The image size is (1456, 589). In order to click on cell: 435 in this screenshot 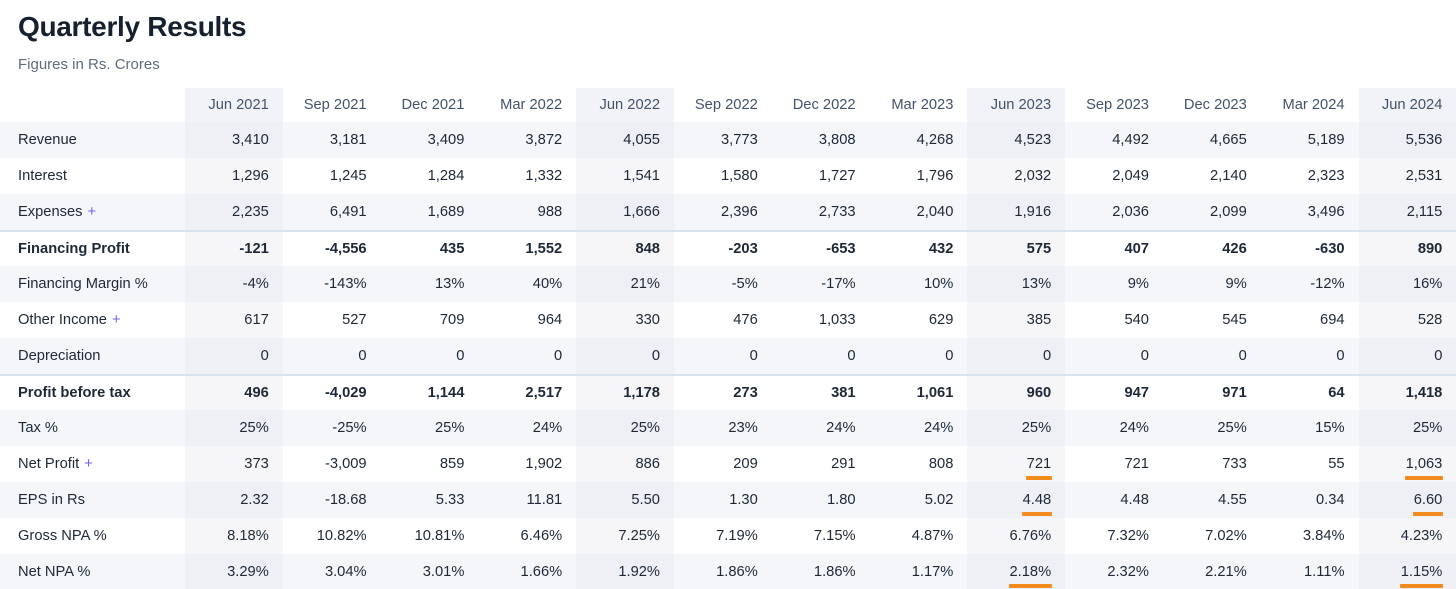, I will do `click(429, 248)`.